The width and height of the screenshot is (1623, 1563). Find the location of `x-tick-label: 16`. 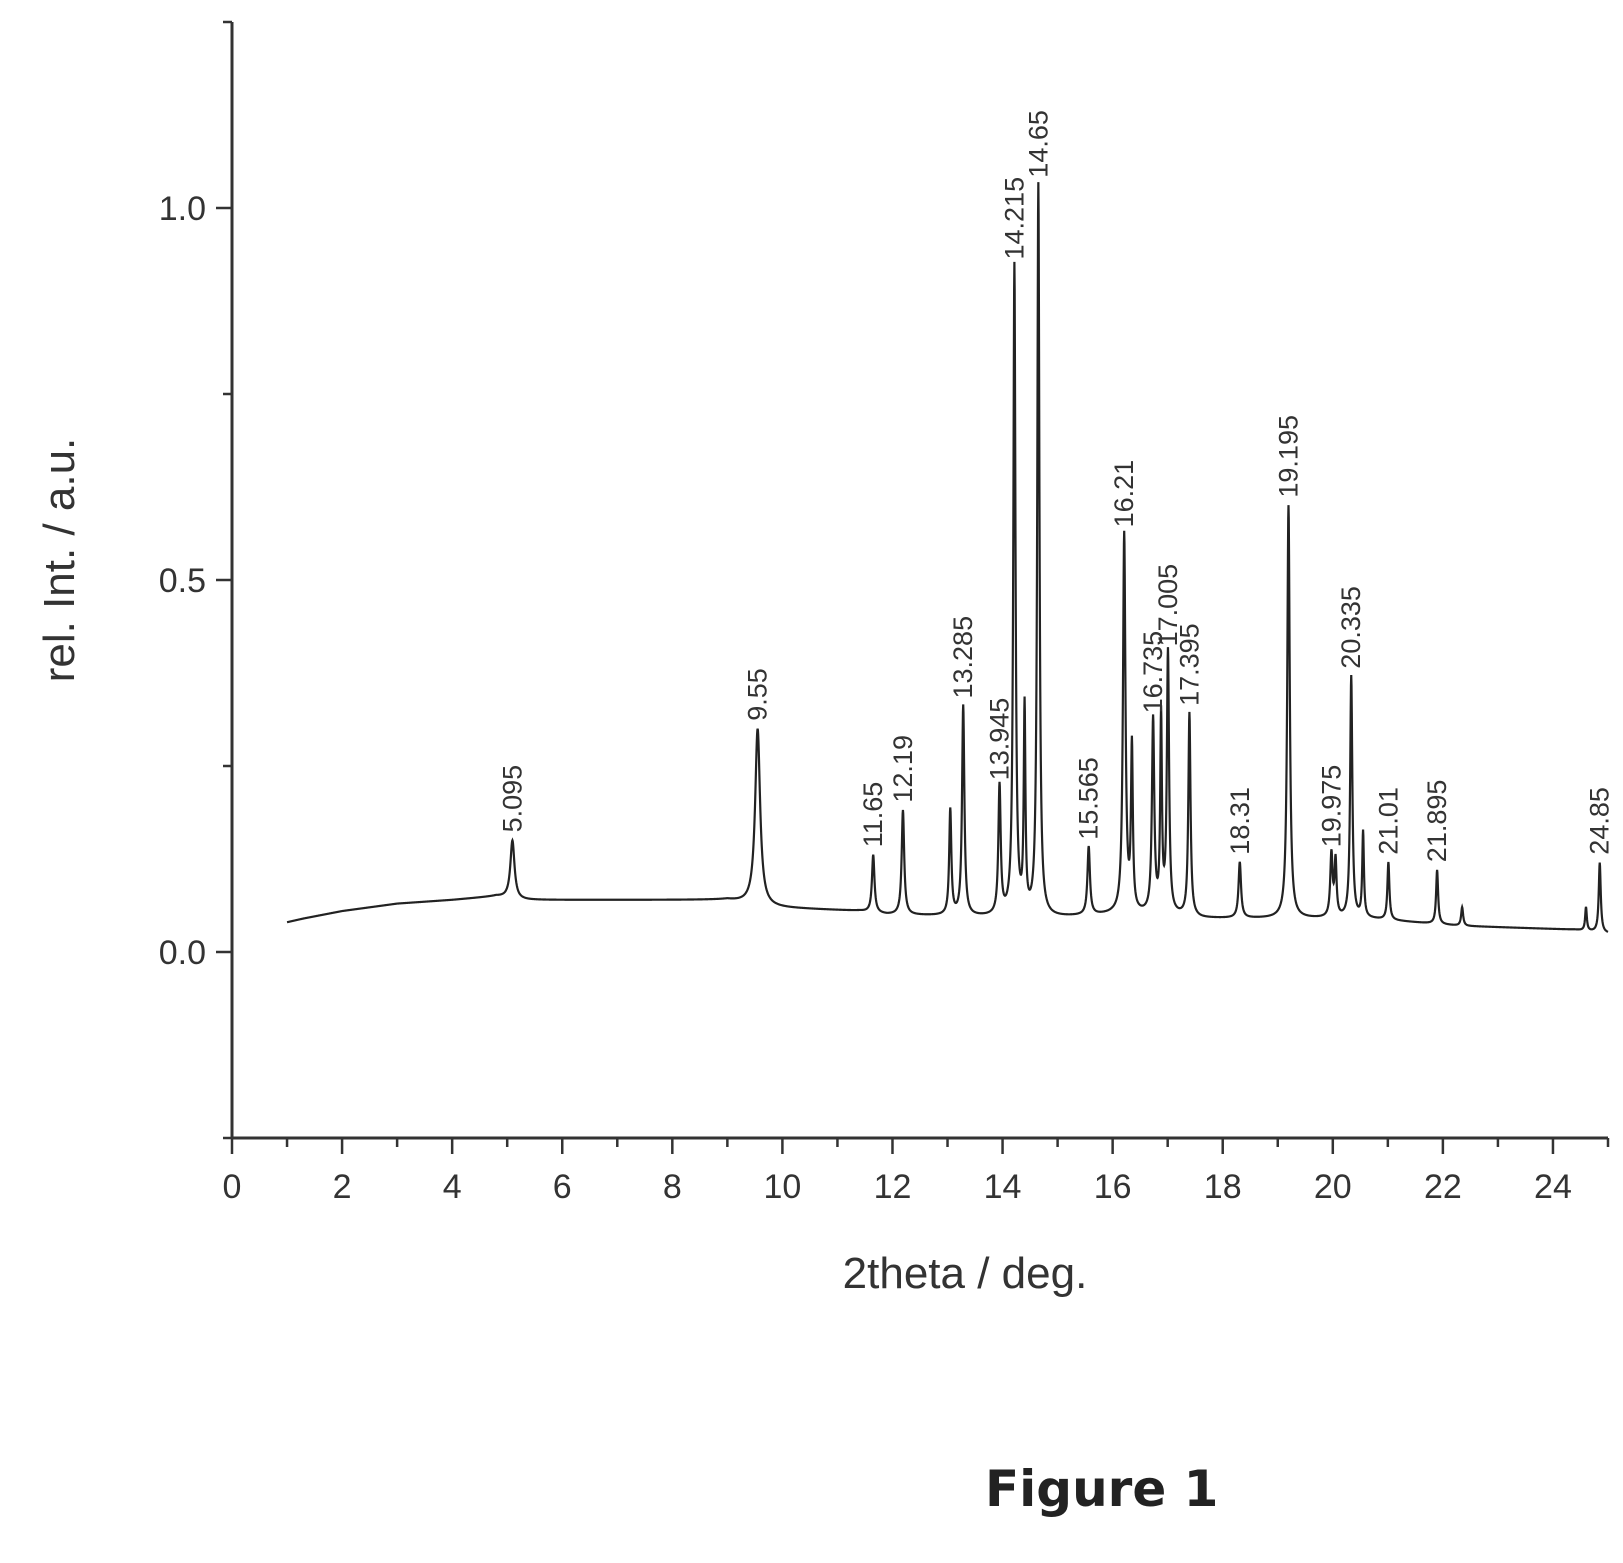

x-tick-label: 16 is located at coordinates (1113, 1187).